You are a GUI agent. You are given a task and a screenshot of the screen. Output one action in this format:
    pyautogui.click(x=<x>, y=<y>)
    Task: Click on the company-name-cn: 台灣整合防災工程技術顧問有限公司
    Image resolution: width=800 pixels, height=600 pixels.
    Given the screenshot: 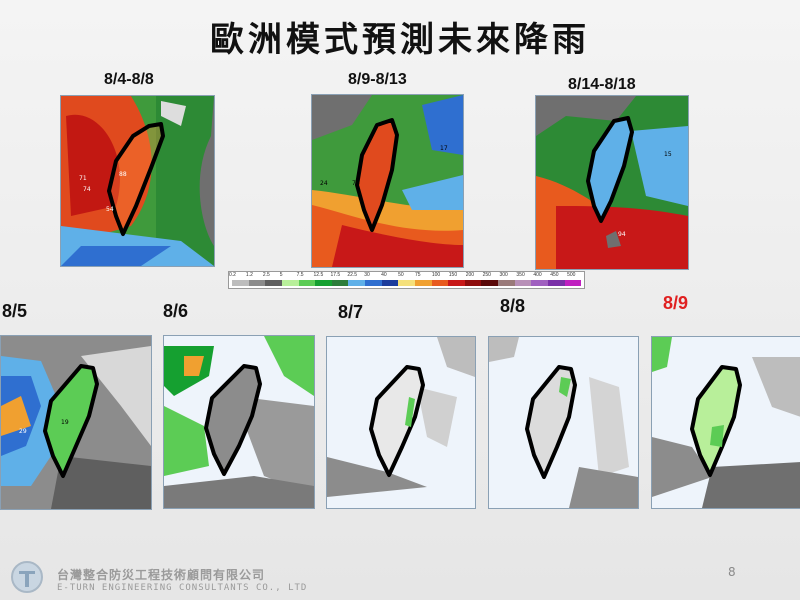 What is the action you would take?
    pyautogui.click(x=161, y=575)
    